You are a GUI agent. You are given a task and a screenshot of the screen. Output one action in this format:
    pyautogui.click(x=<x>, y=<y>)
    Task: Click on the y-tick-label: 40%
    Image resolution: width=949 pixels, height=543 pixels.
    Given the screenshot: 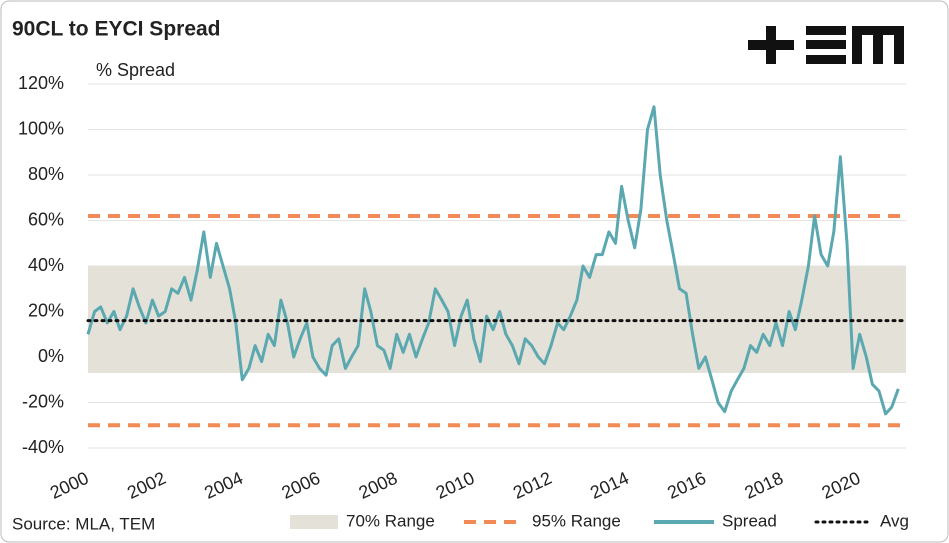 What is the action you would take?
    pyautogui.click(x=46, y=265)
    